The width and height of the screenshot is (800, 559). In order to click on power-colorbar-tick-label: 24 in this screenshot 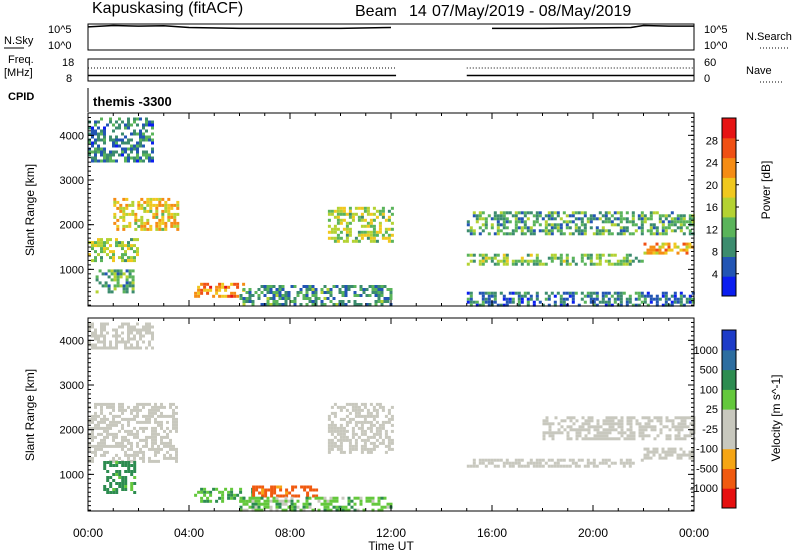, I will do `click(712, 164)`.